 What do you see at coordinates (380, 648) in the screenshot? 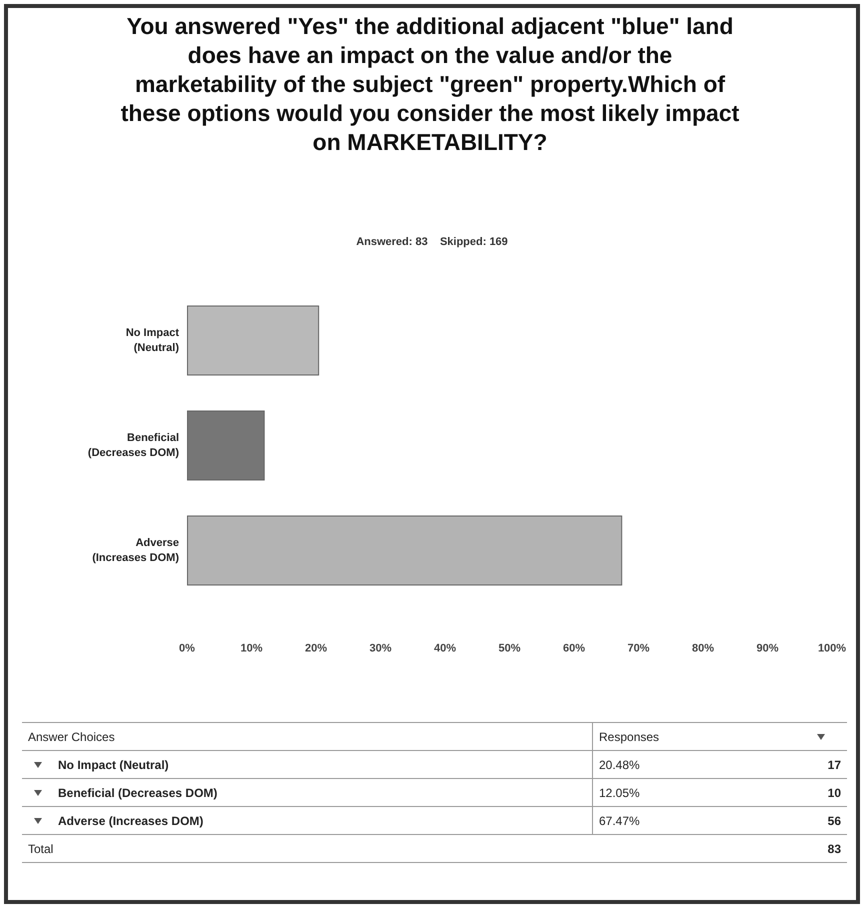
I see `x-tick-label: 30%` at bounding box center [380, 648].